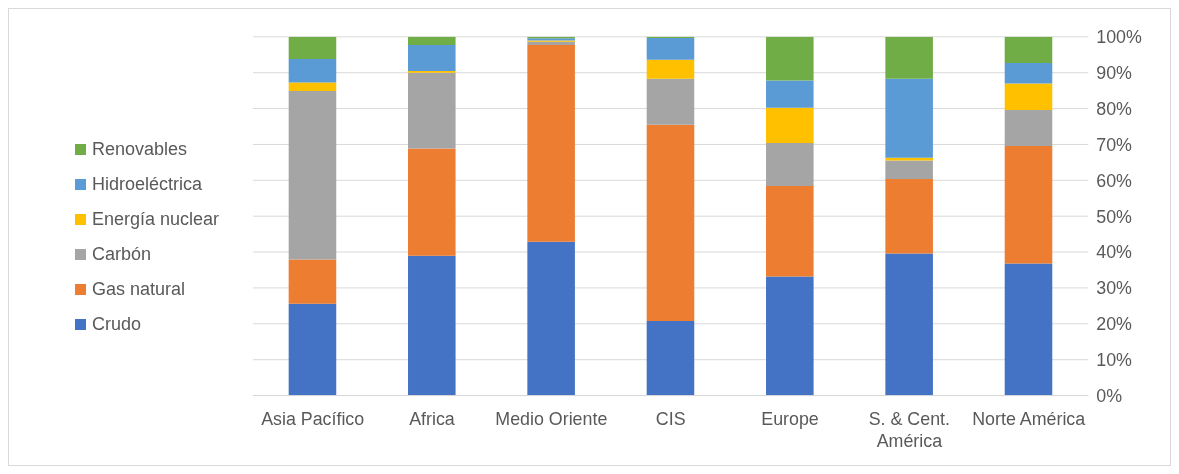  I want to click on legend-label: Energía nuclear, so click(156, 219).